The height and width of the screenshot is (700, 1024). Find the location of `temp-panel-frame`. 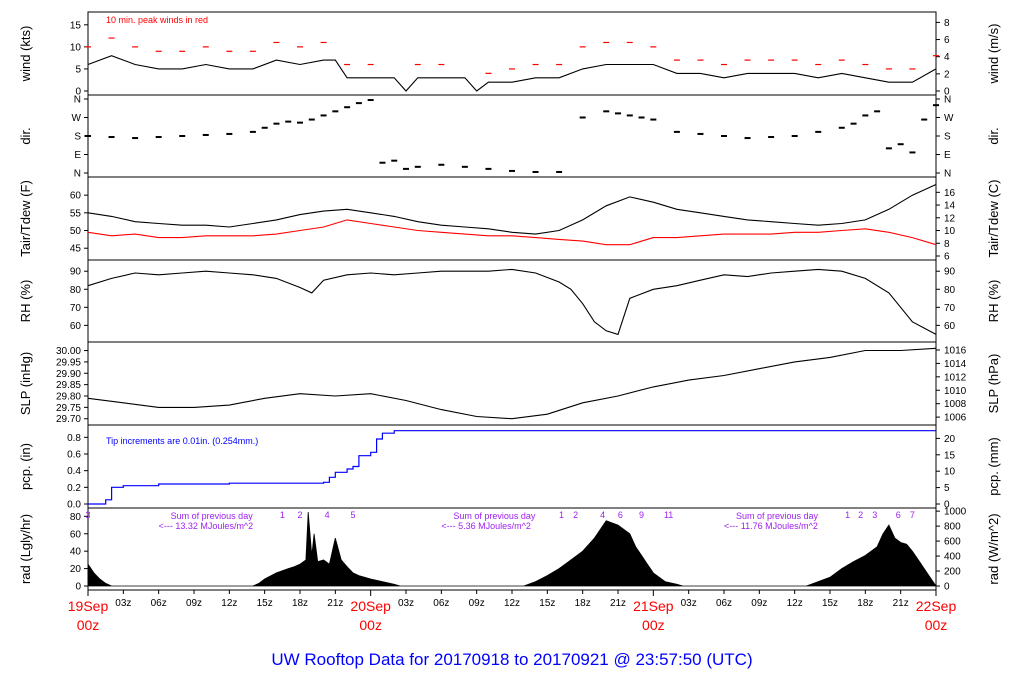

temp-panel-frame is located at coordinates (512, 218).